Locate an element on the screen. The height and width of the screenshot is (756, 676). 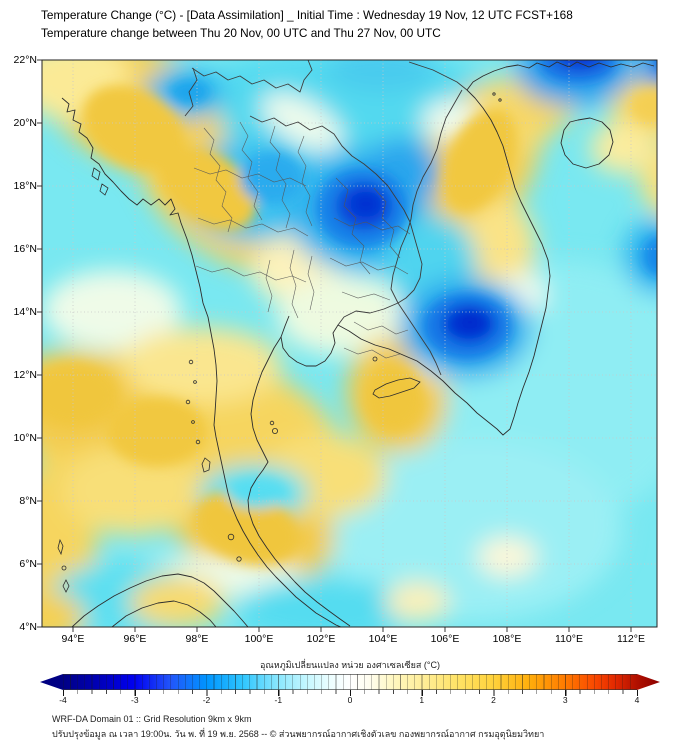
lon-label-98e: 98°E is located at coordinates (197, 639).